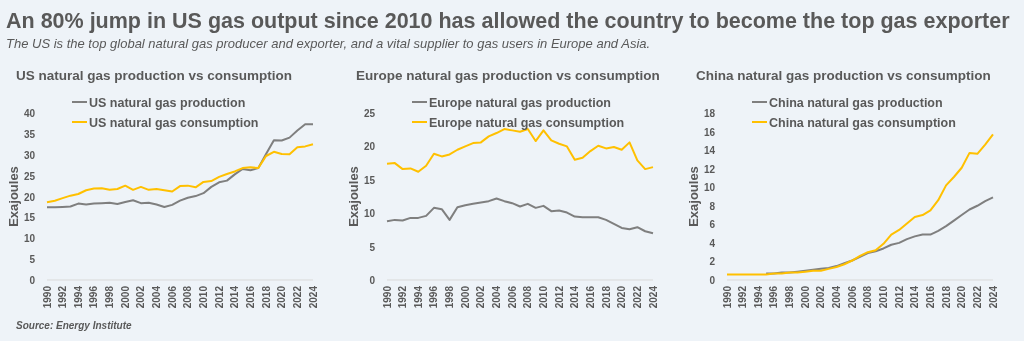 Image resolution: width=1024 pixels, height=341 pixels. What do you see at coordinates (709, 113) in the screenshot?
I see `y-tick-label: 18` at bounding box center [709, 113].